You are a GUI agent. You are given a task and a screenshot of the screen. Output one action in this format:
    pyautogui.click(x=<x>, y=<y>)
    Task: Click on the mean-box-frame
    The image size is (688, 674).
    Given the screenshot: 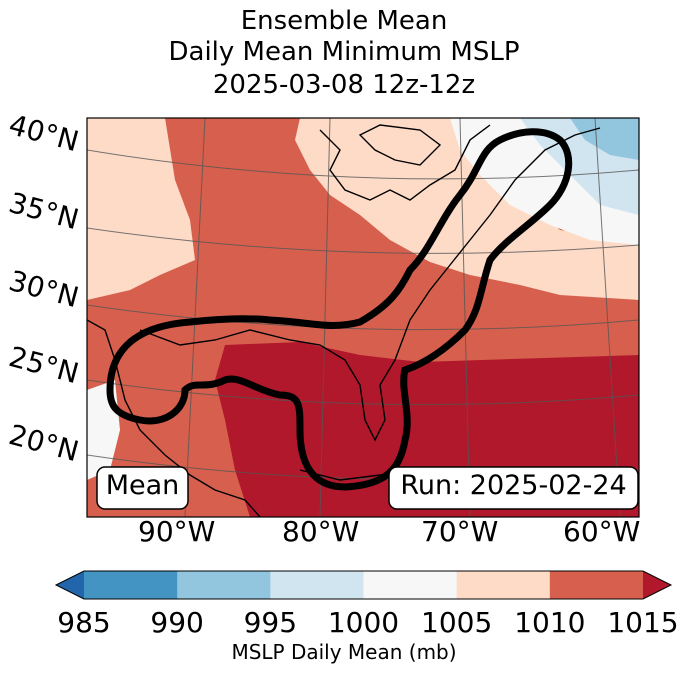 What is the action you would take?
    pyautogui.click(x=142, y=488)
    